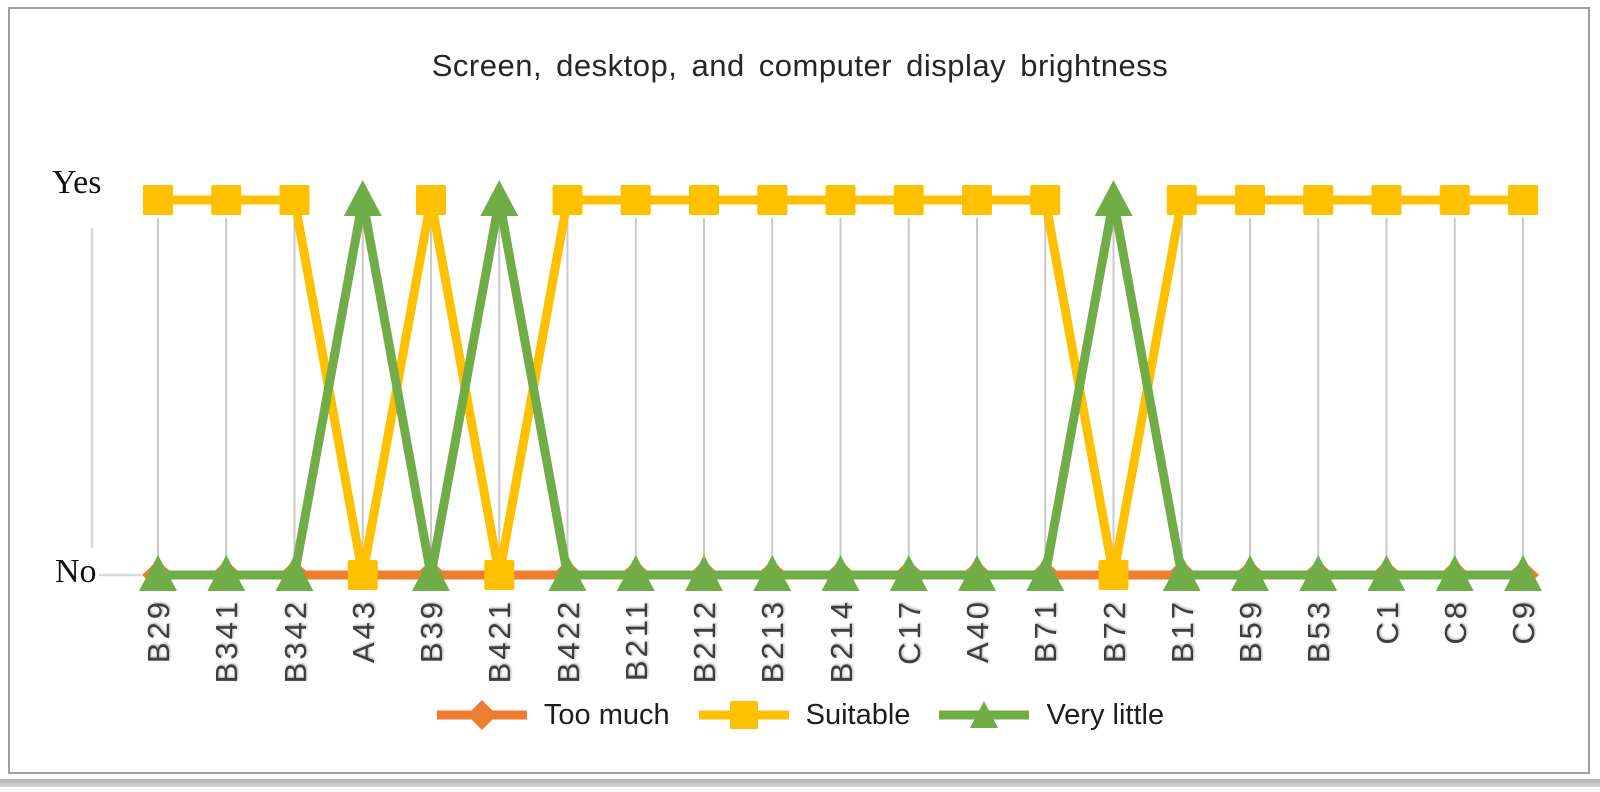 This screenshot has height=792, width=1600. Describe the element at coordinates (500, 641) in the screenshot. I see `x-axis-label: B421` at that location.